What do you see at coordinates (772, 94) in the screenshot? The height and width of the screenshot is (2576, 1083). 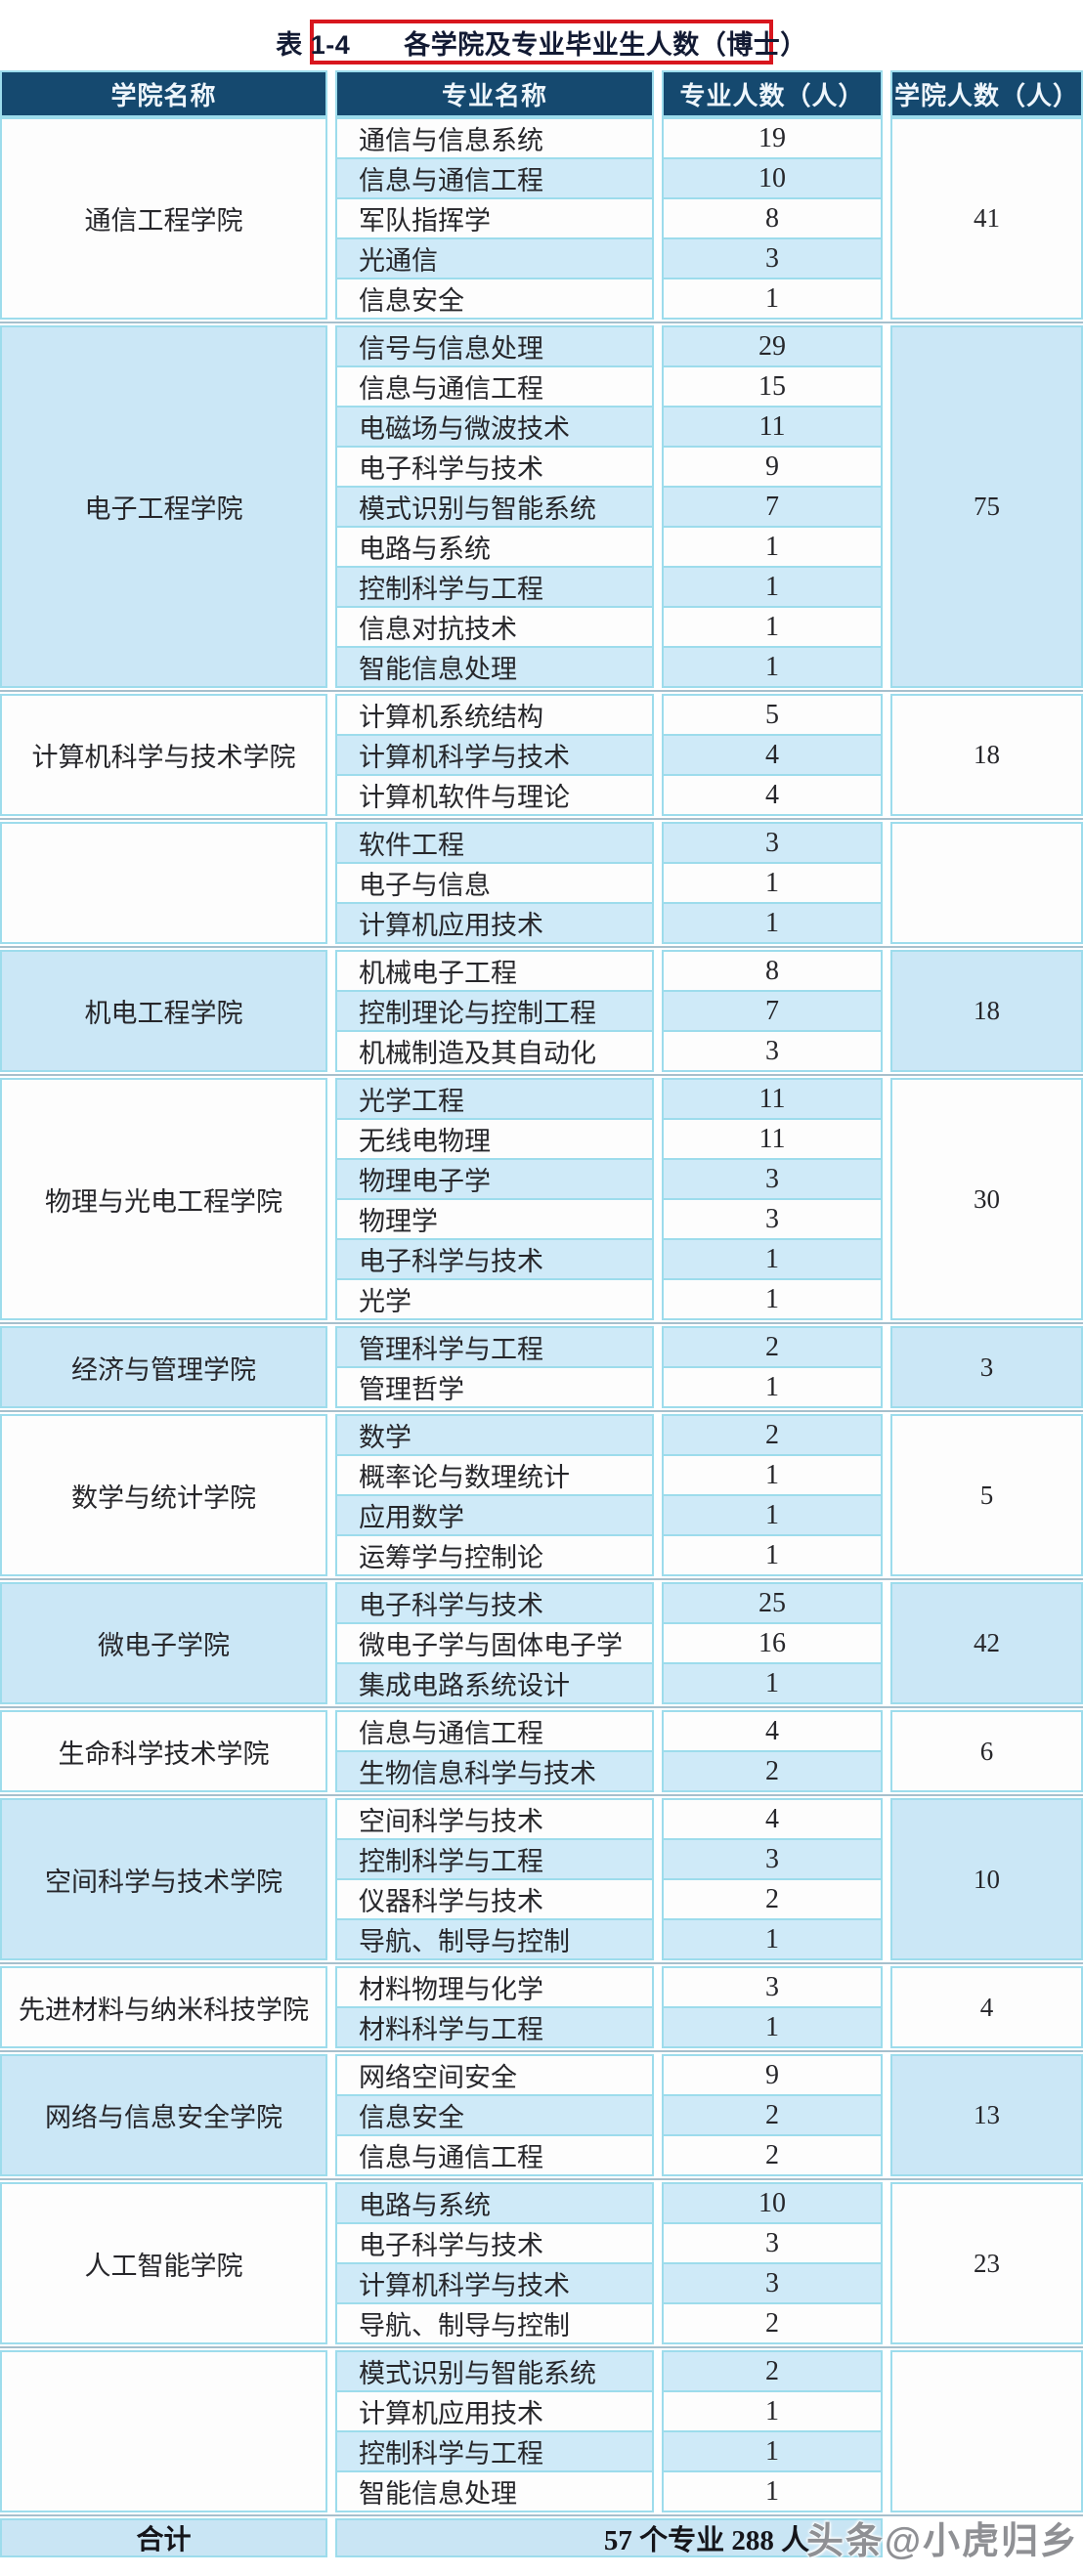 I see `header-major-count: 专业人数（人）` at bounding box center [772, 94].